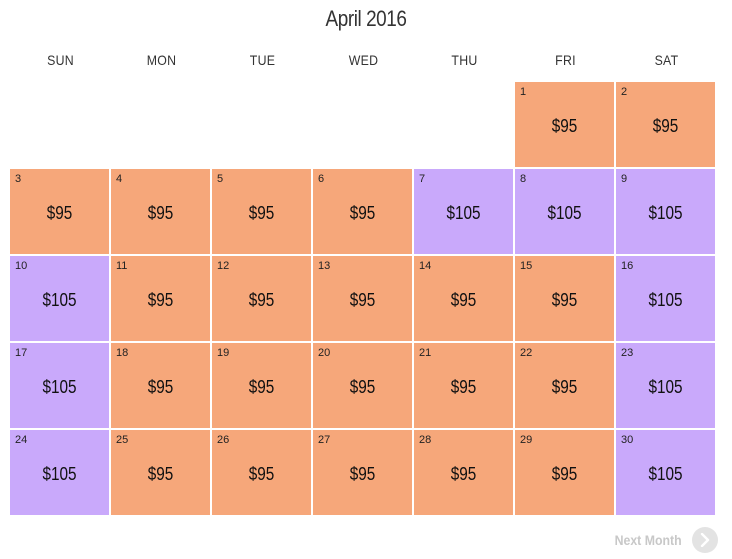  What do you see at coordinates (223, 353) in the screenshot?
I see `day-number: 19` at bounding box center [223, 353].